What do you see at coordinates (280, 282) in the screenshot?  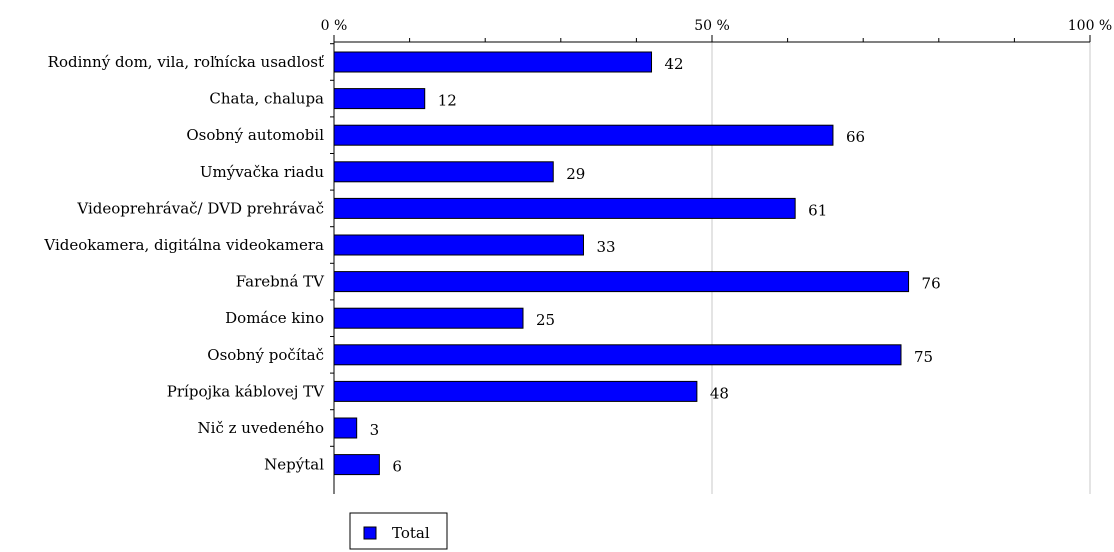 I see `category-label: Farebná TV` at bounding box center [280, 282].